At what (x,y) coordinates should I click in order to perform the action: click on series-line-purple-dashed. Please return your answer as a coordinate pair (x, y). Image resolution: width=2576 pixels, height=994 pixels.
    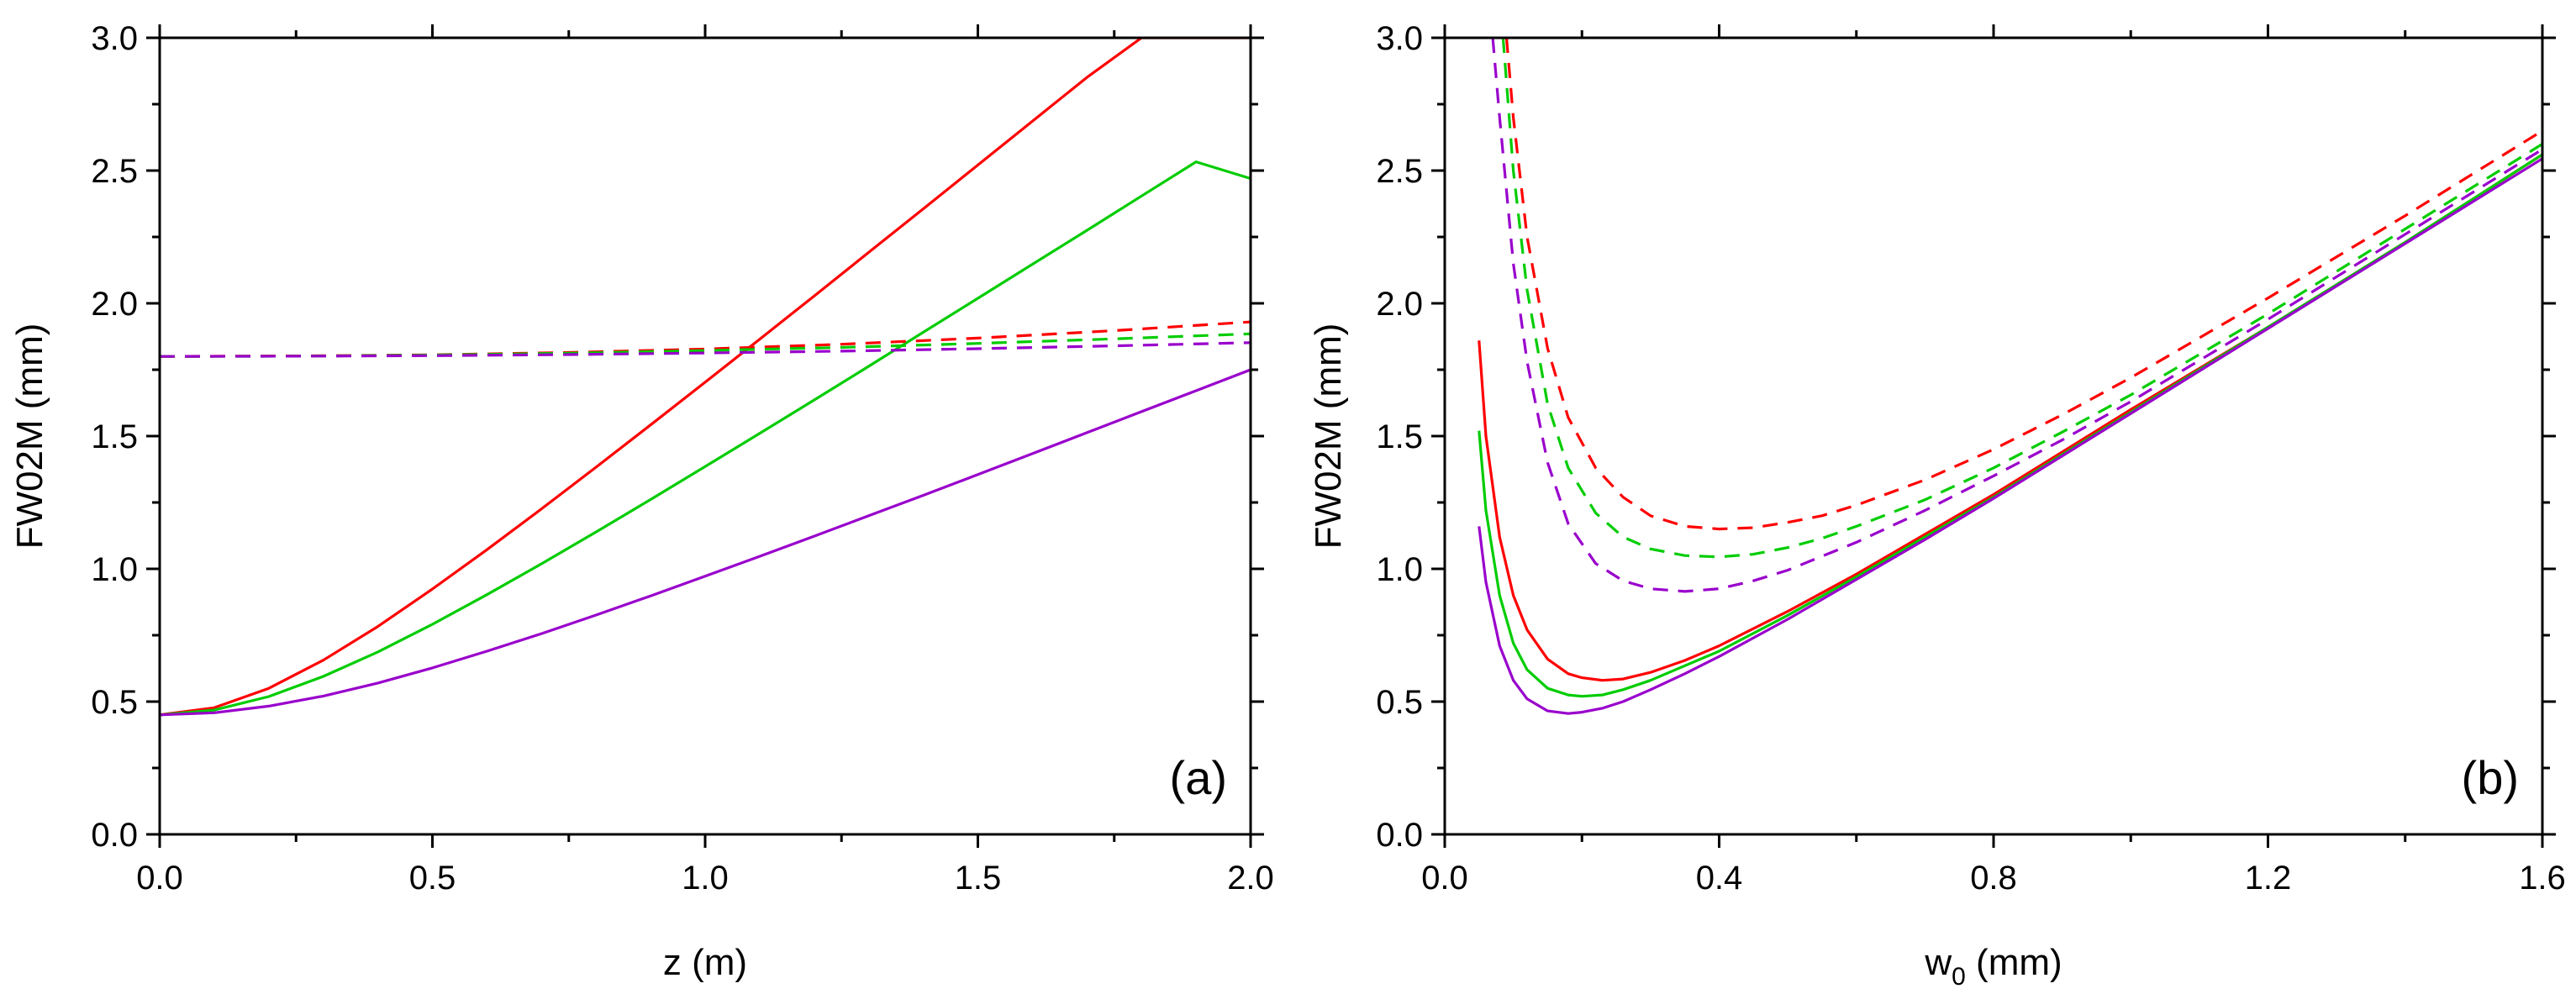
    Looking at the image, I should click on (705, 349).